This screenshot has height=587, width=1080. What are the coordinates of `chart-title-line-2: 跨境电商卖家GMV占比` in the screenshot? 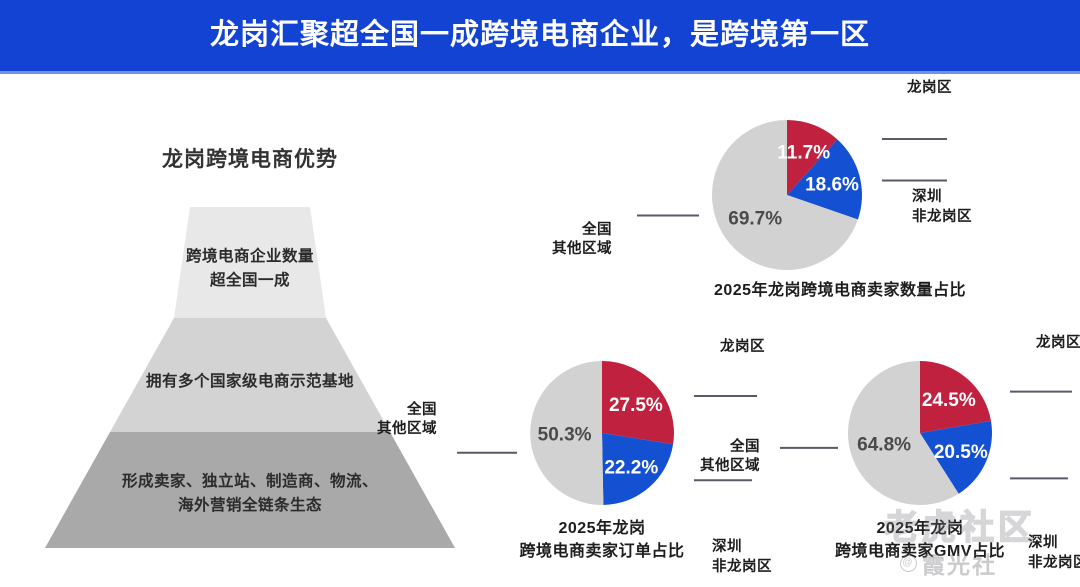 It's located at (920, 552).